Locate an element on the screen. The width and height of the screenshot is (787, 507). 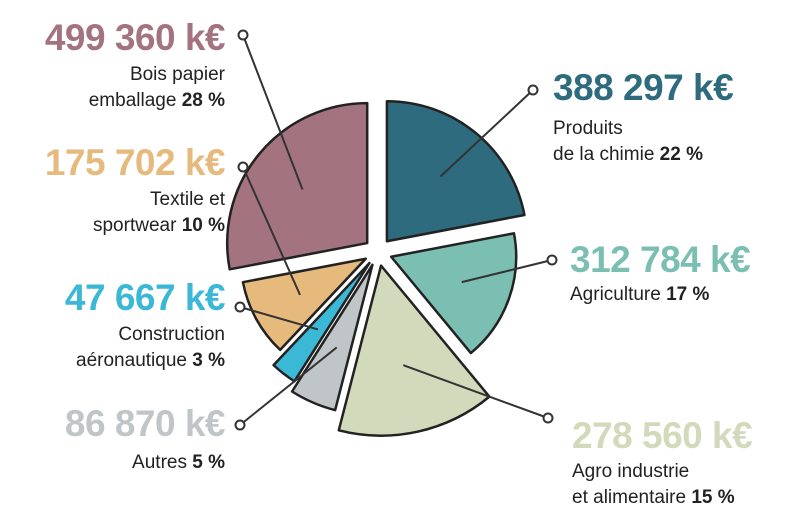
category-label: Bois papier is located at coordinates (178, 74).